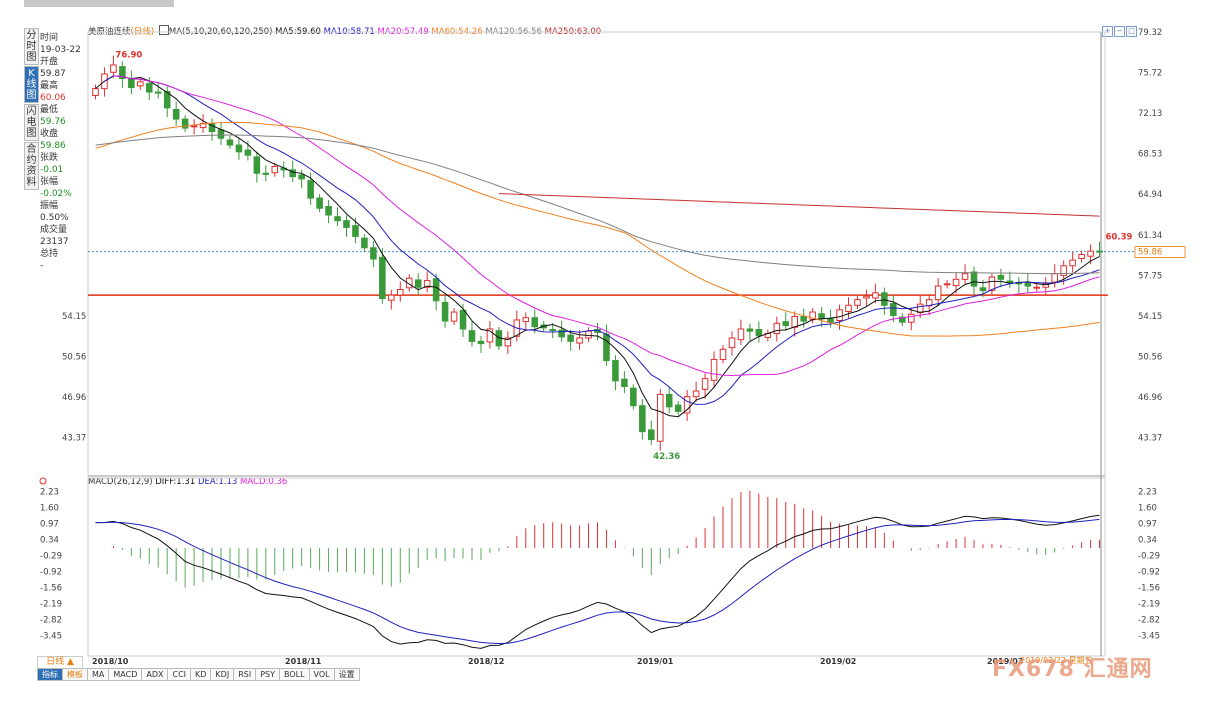  I want to click on indicator-tab-0: 指标, so click(50, 674).